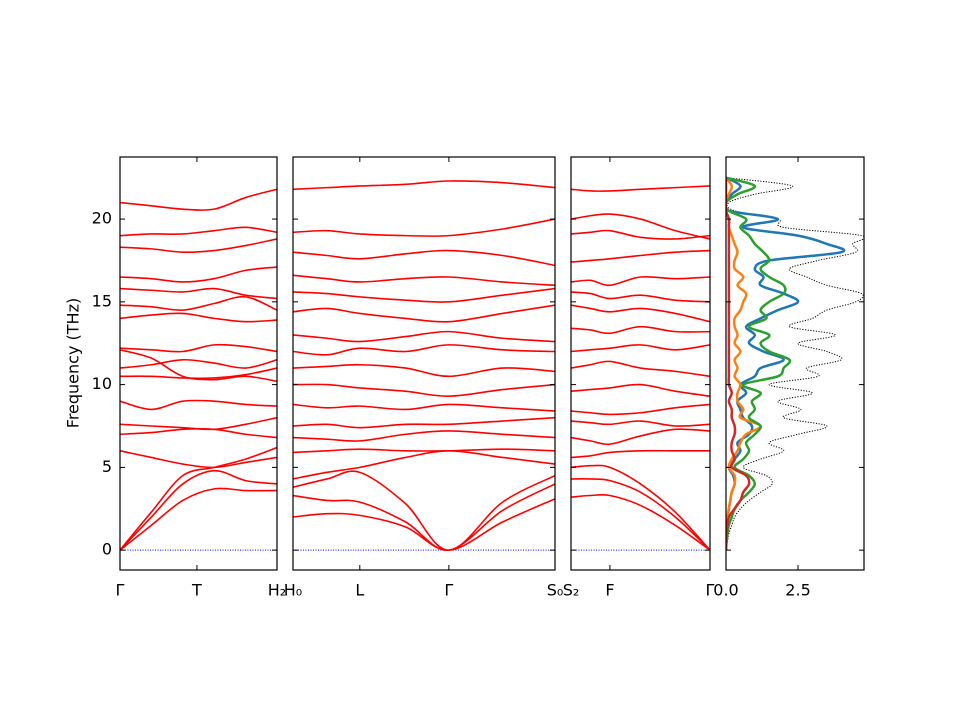 The width and height of the screenshot is (960, 724). Describe the element at coordinates (725, 590) in the screenshot. I see `x-tick-label: 0.0` at that location.